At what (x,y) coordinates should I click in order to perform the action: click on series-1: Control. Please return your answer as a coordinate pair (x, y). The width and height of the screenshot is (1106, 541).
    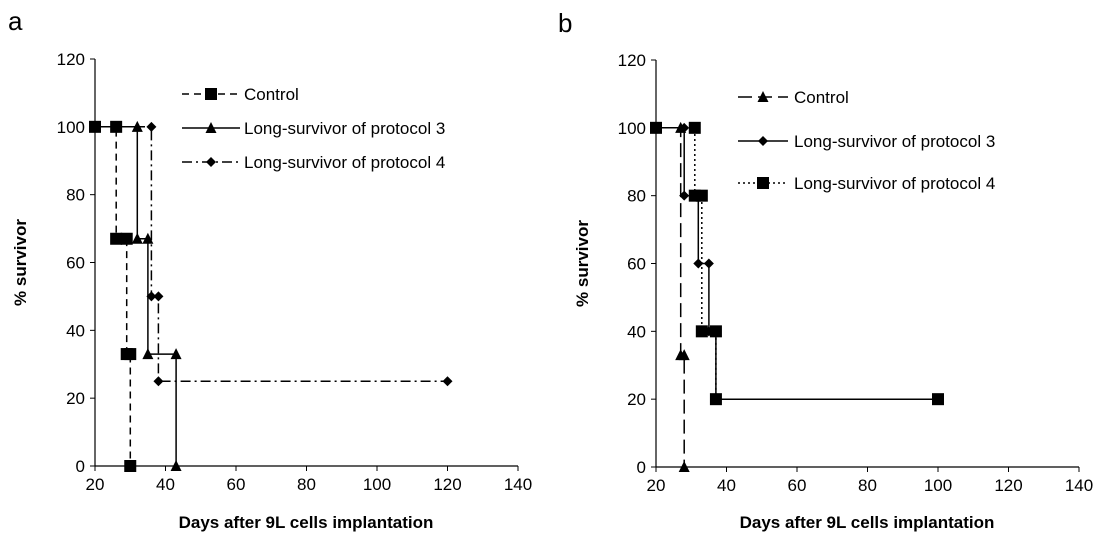
    Looking at the image, I should click on (194, 278).